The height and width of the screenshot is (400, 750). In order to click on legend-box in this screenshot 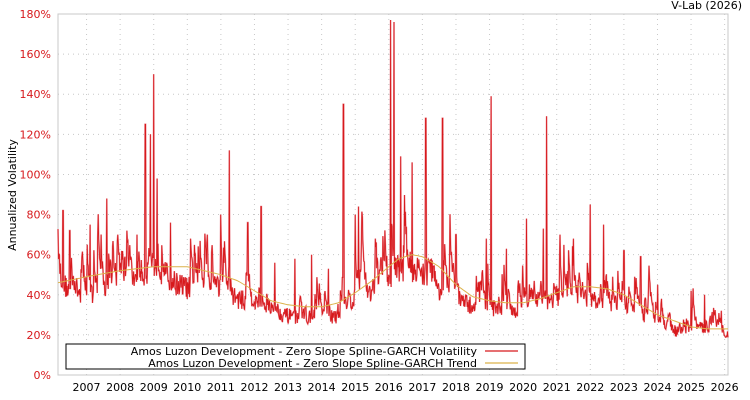, I will do `click(295, 356)`.